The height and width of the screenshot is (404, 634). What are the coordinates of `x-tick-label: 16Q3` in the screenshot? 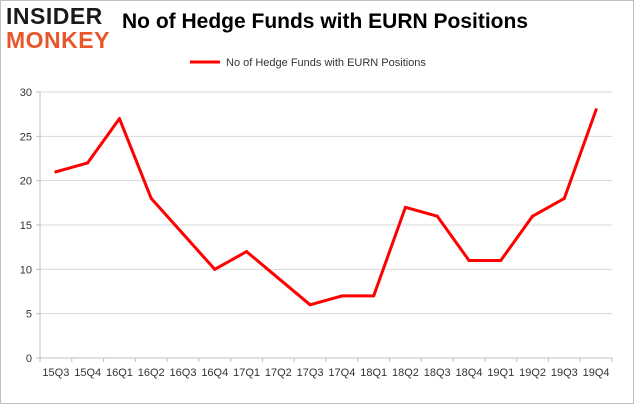 It's located at (183, 373).